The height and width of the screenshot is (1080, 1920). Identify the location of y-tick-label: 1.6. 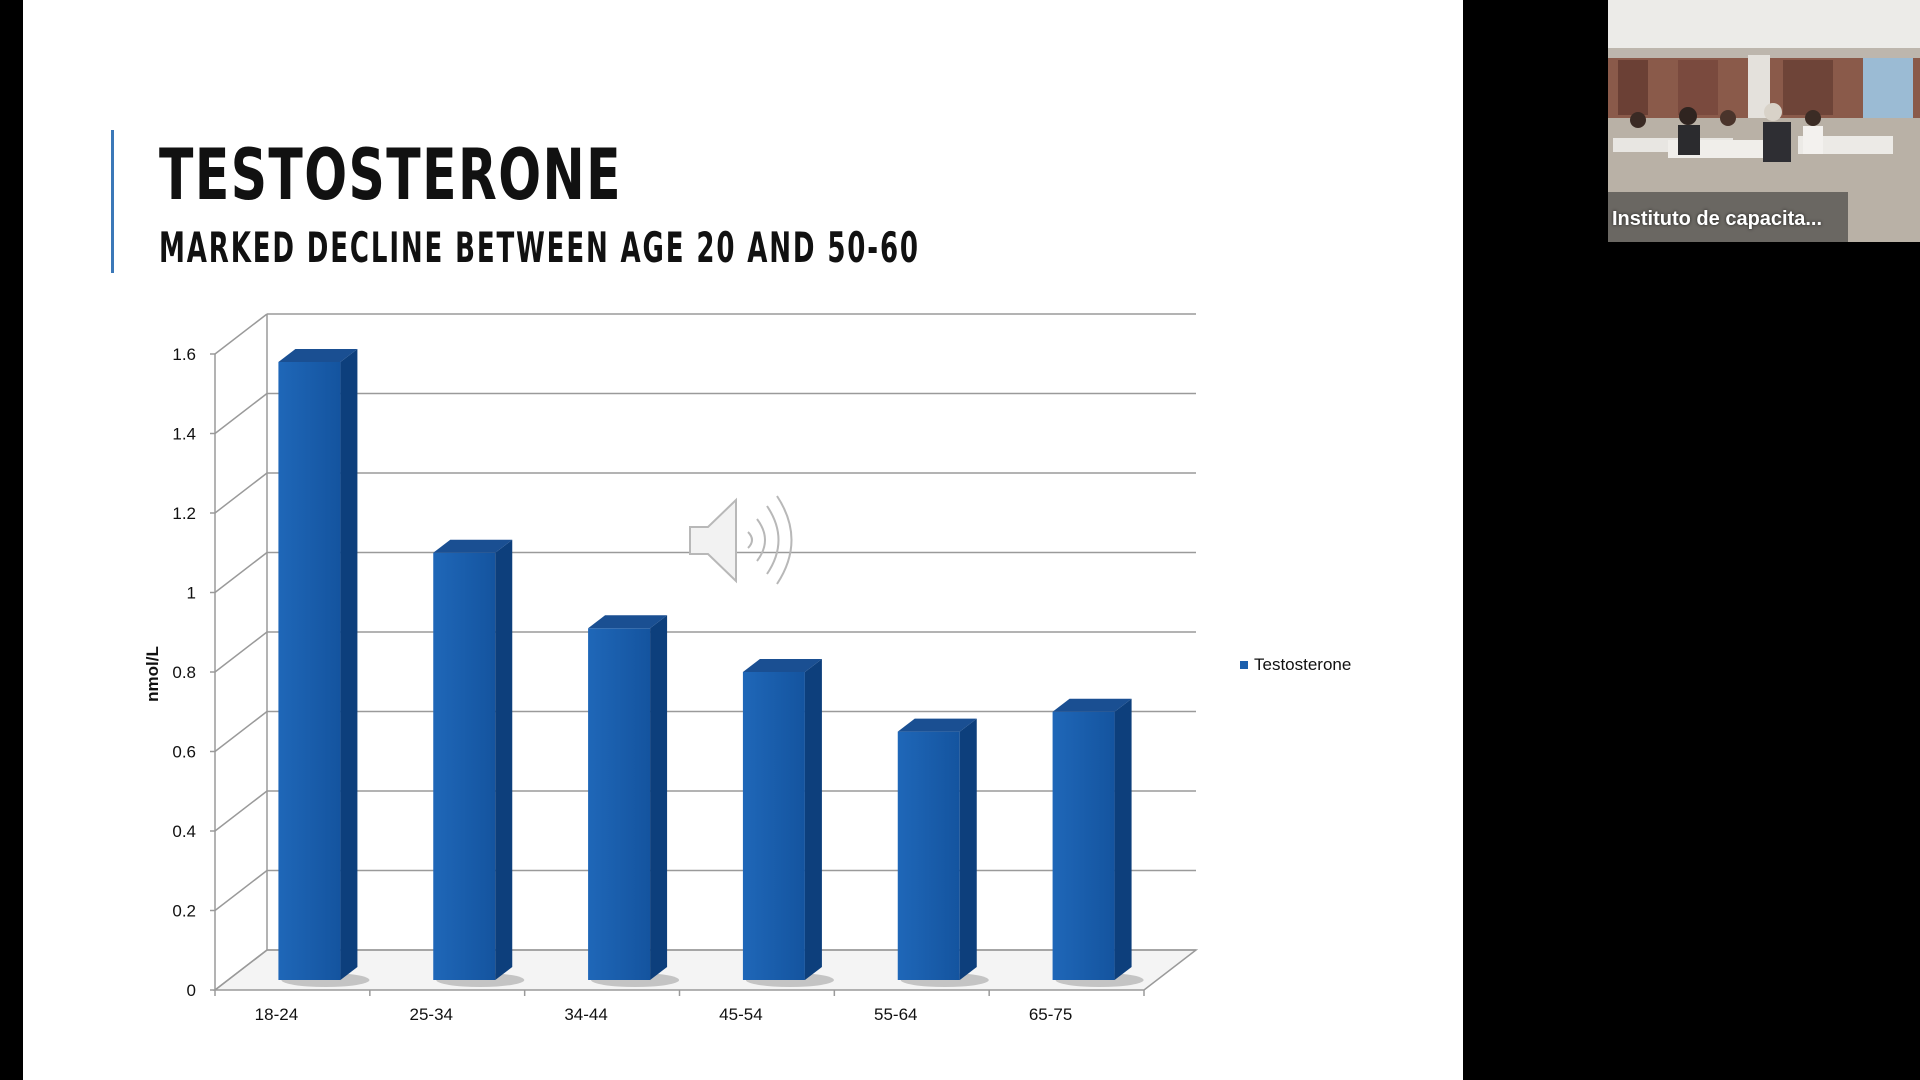
(184, 354).